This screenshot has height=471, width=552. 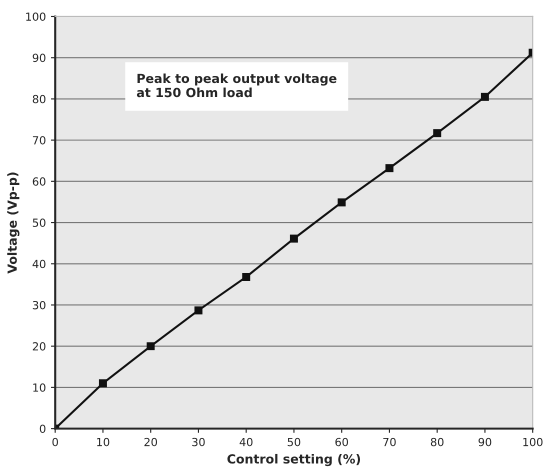 I want to click on y-axis-title: Voltage (Vp-p), so click(x=13, y=223).